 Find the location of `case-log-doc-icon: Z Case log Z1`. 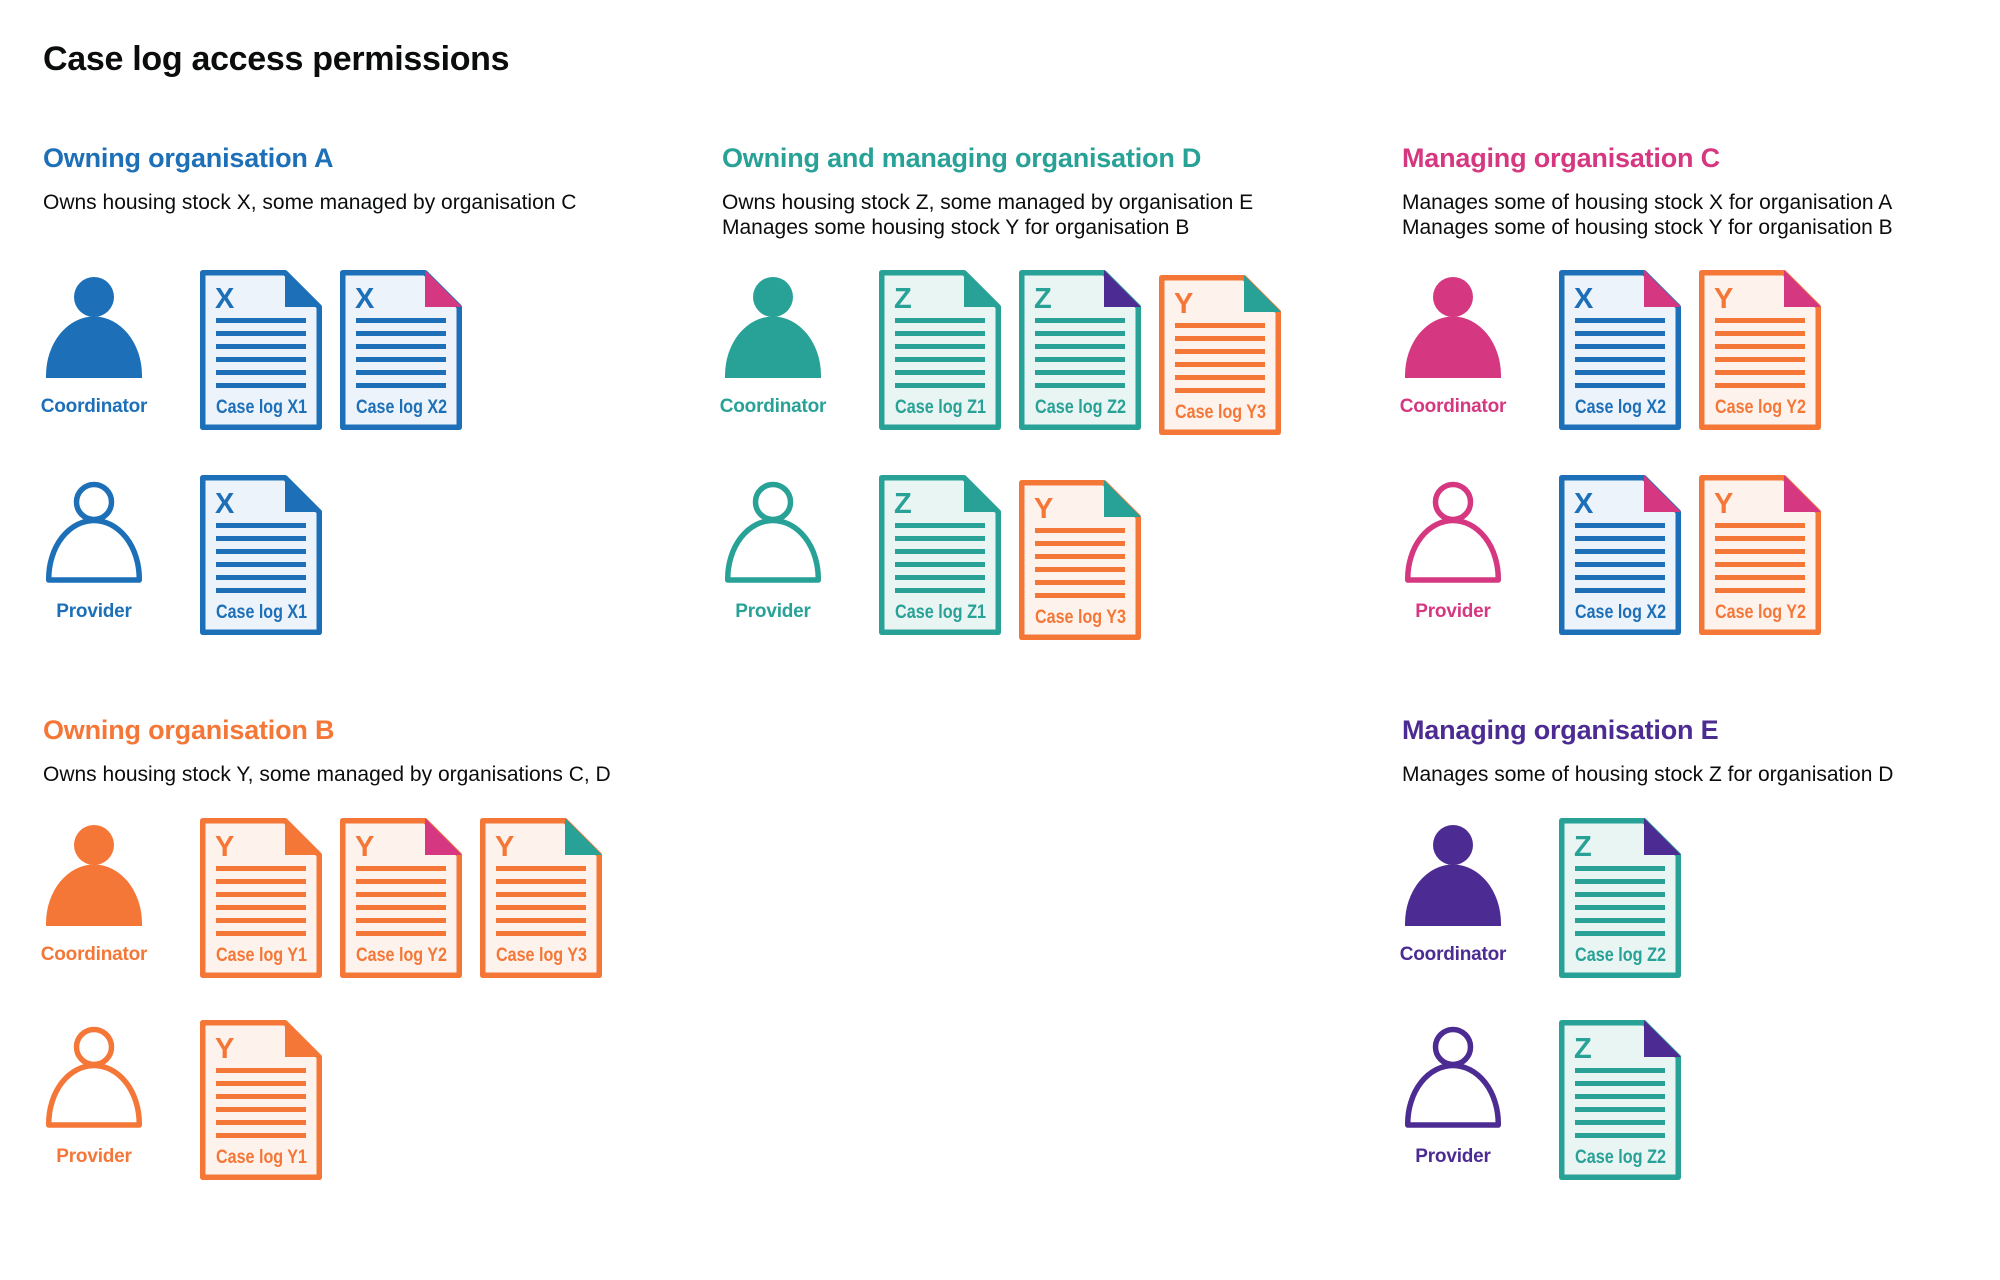

case-log-doc-icon: Z Case log Z1 is located at coordinates (940, 350).